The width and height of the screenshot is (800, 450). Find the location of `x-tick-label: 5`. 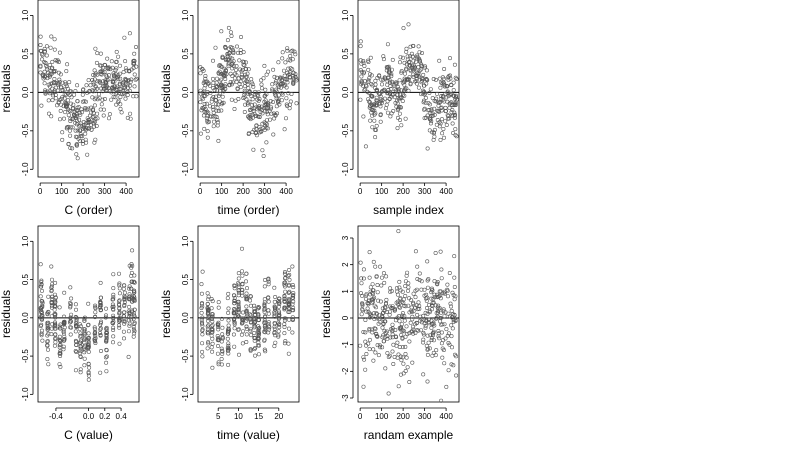

x-tick-label: 5 is located at coordinates (218, 416).